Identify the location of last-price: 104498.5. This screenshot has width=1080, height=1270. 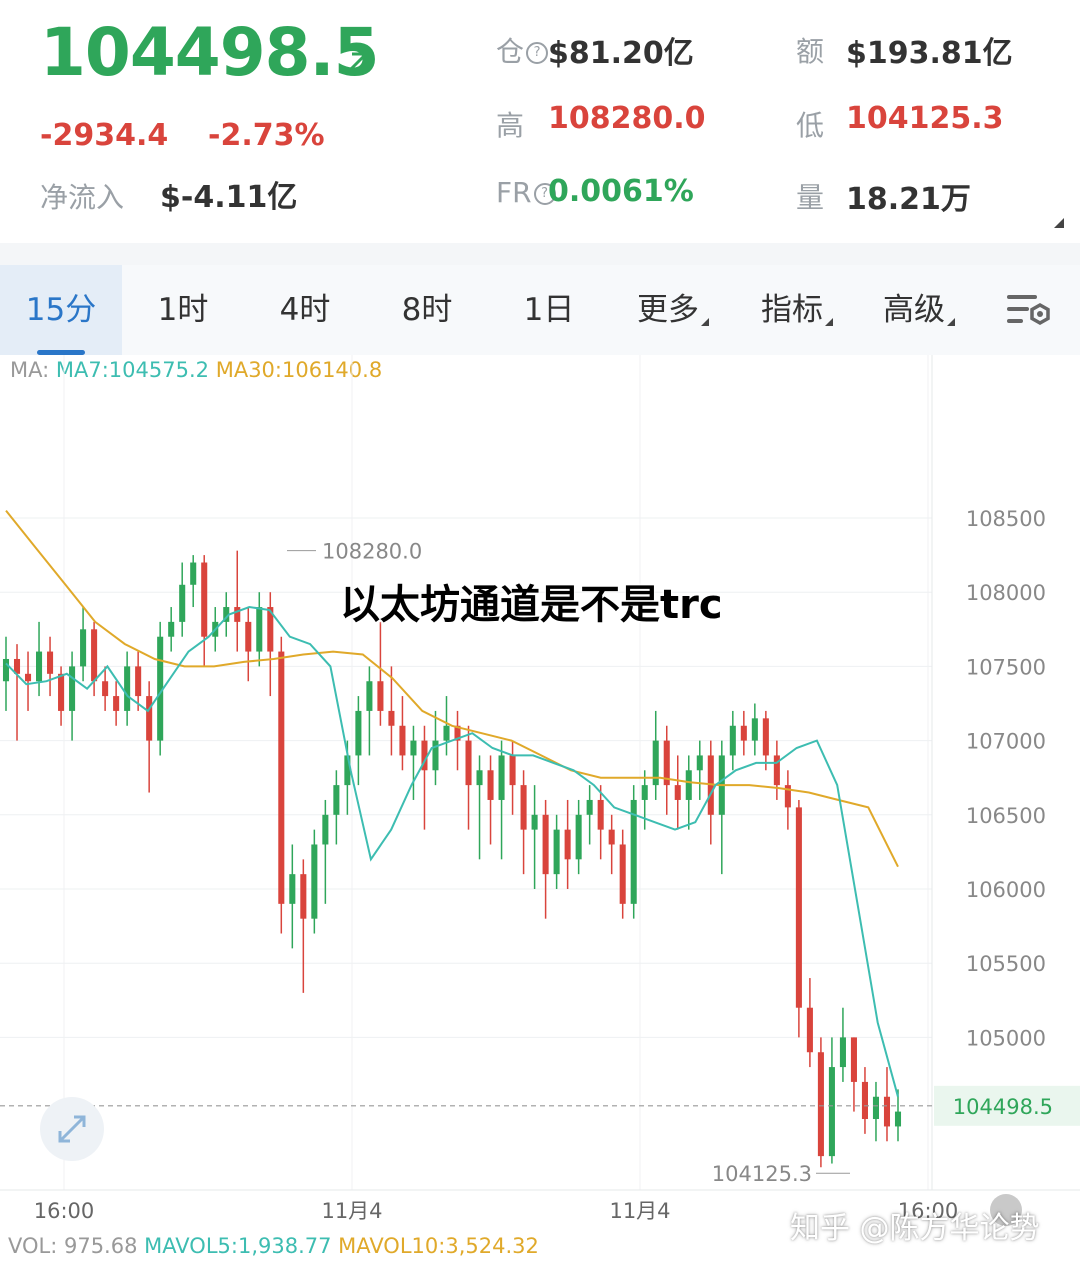
(210, 52).